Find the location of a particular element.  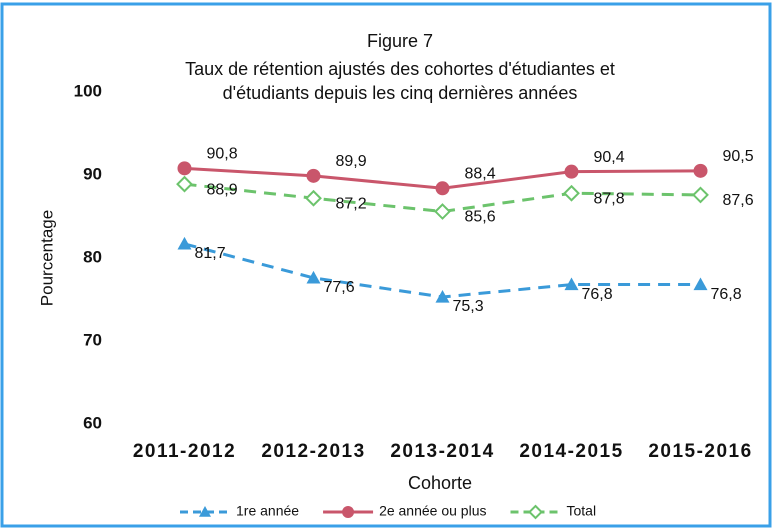

data-label: 87,8 is located at coordinates (609, 198).